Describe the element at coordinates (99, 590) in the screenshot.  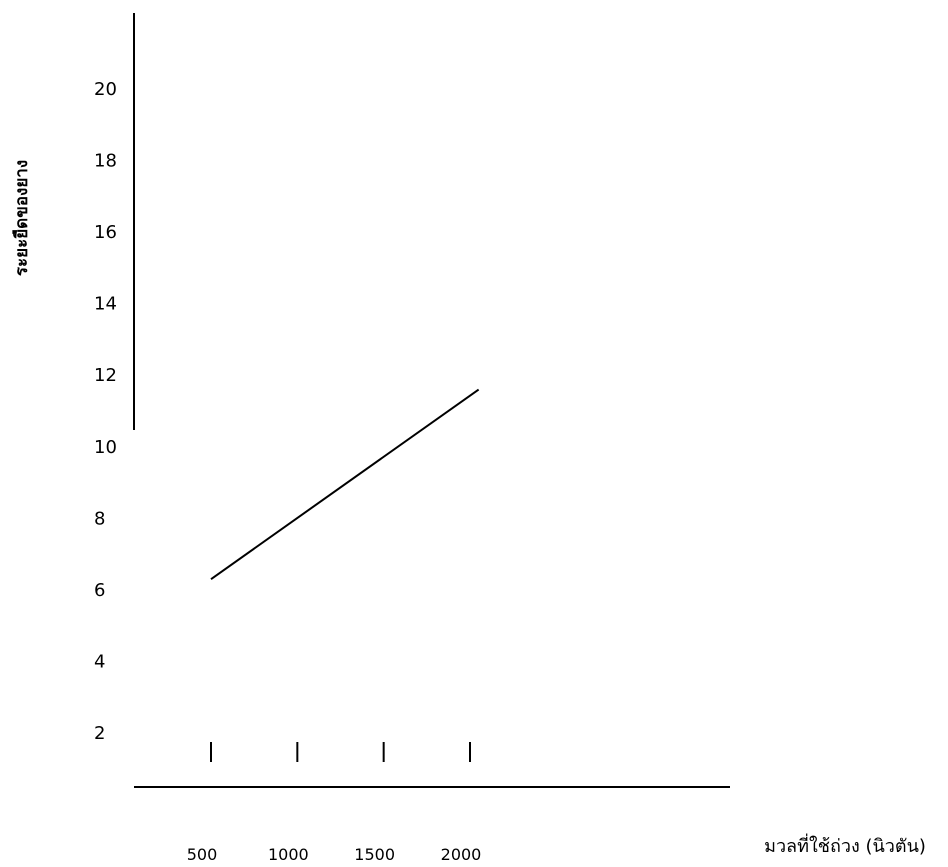
I see `y-tick-label: 6` at that location.